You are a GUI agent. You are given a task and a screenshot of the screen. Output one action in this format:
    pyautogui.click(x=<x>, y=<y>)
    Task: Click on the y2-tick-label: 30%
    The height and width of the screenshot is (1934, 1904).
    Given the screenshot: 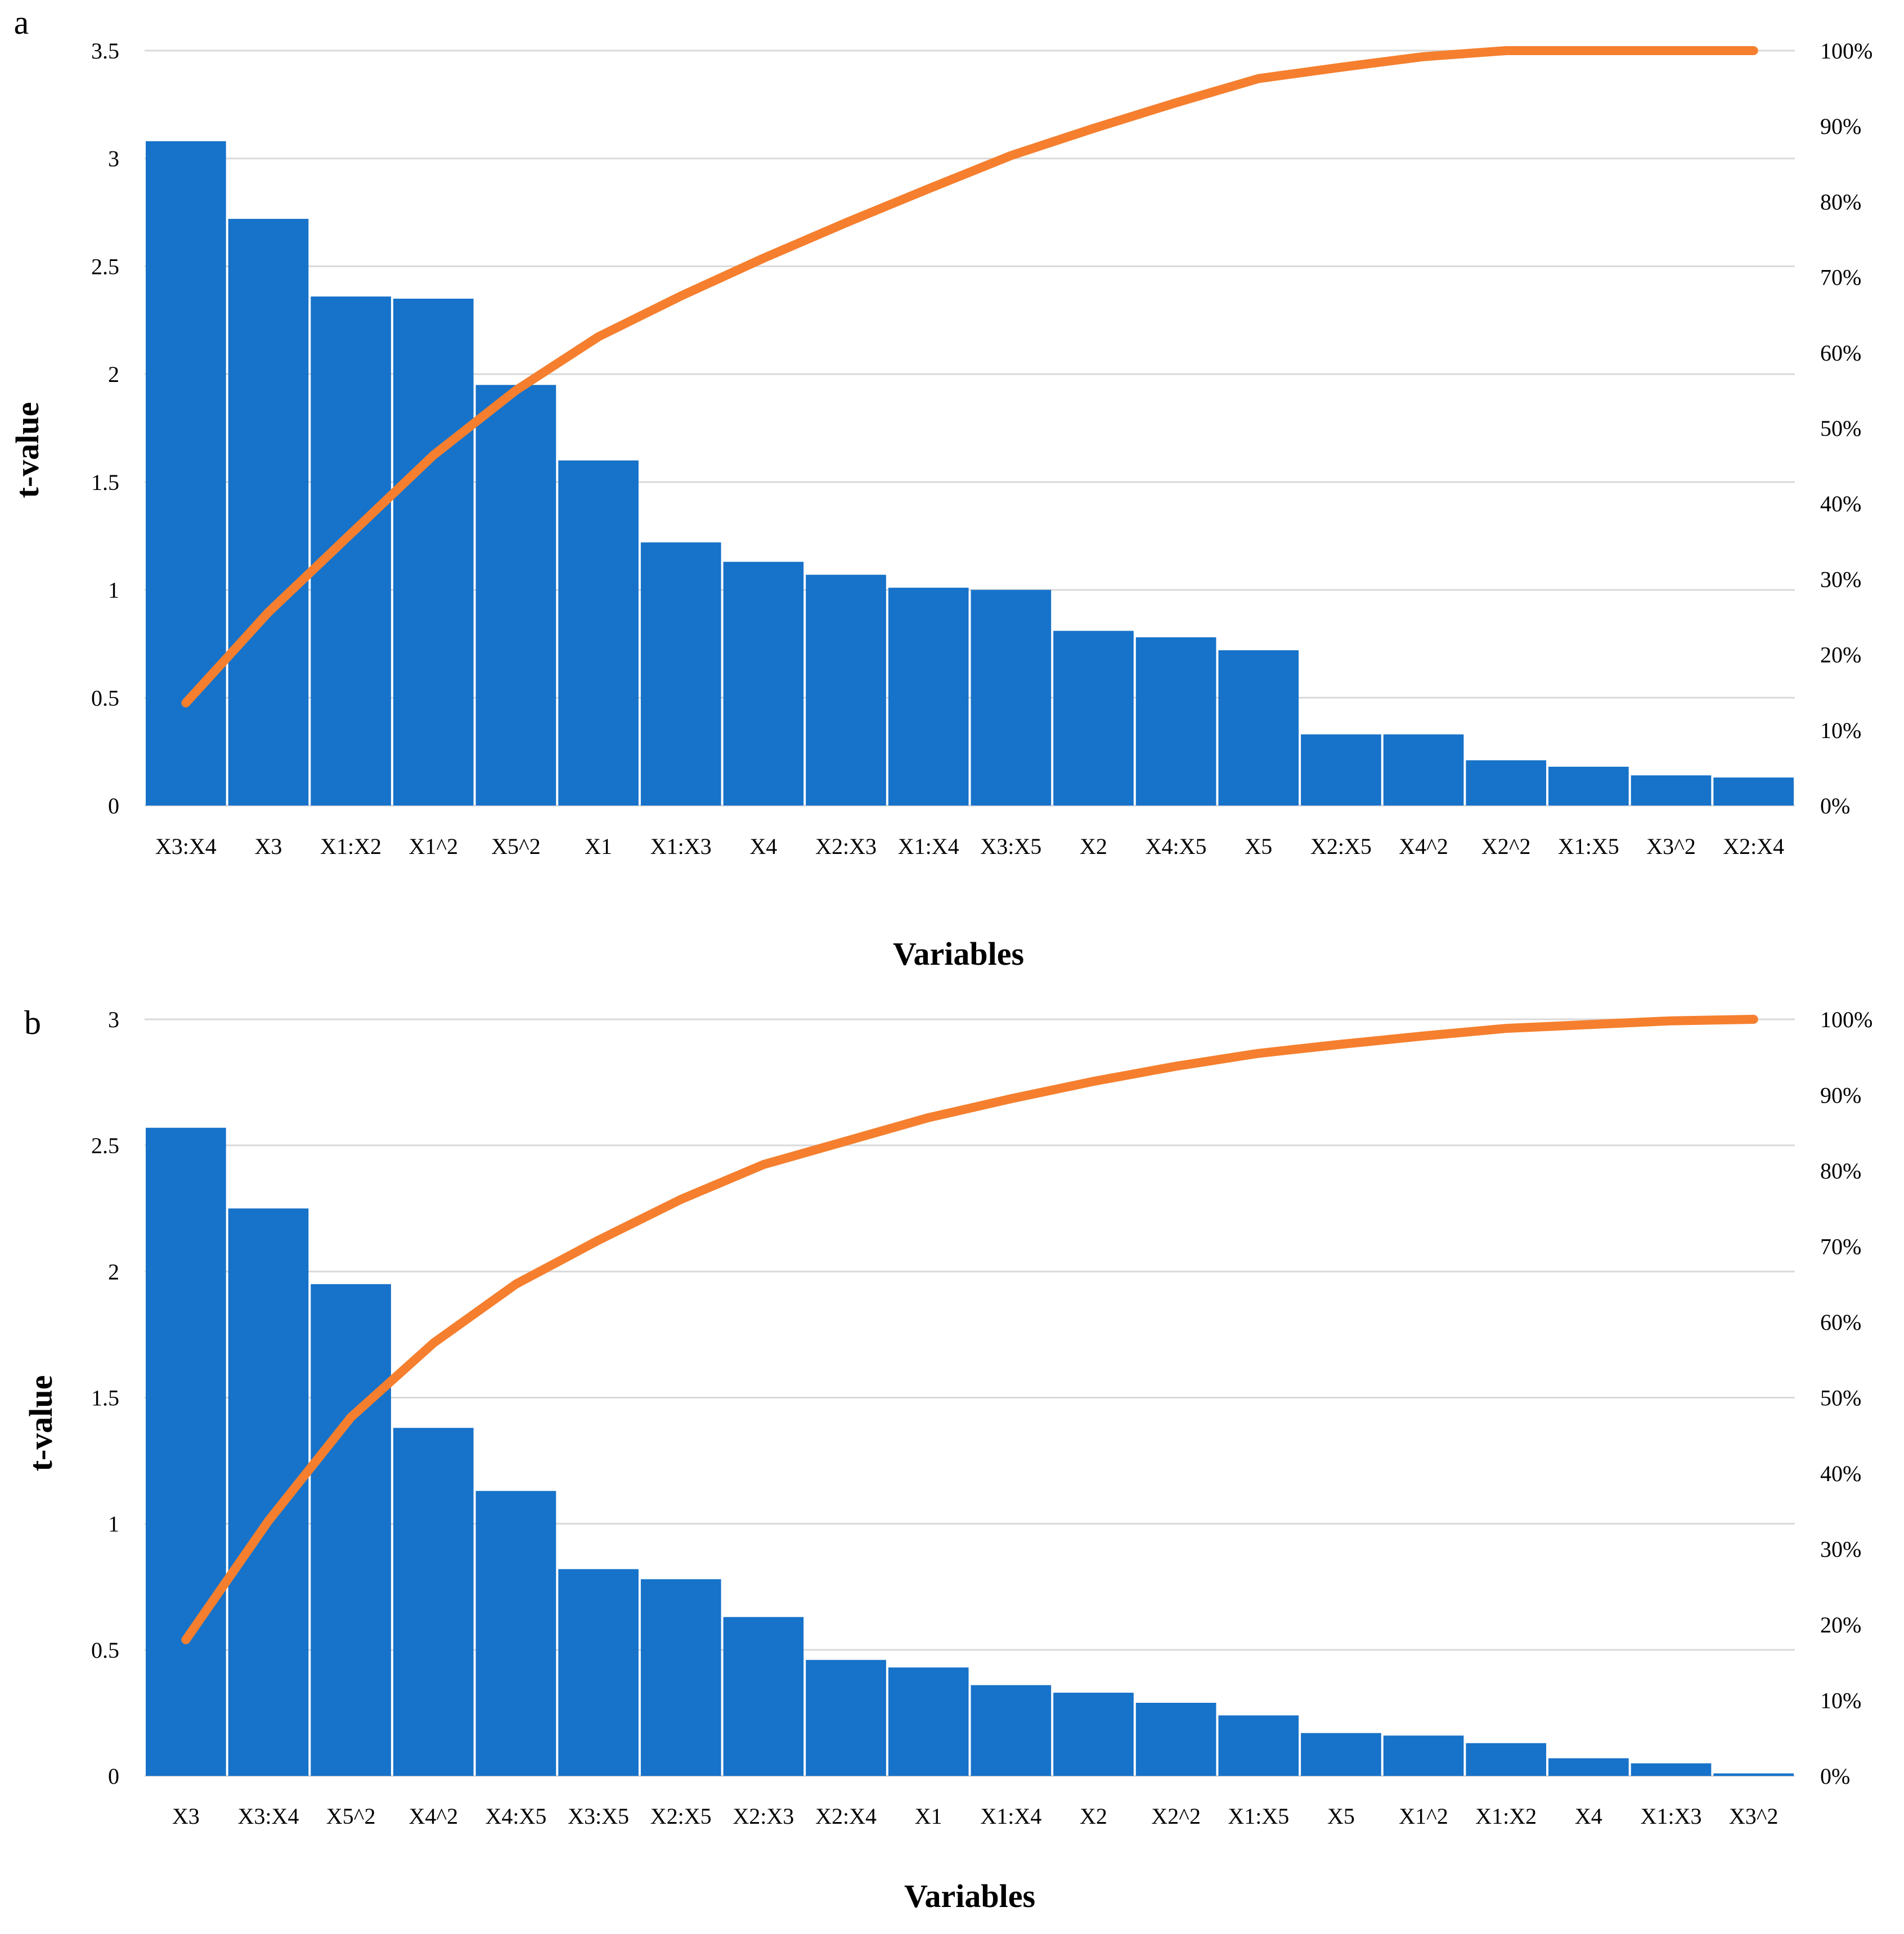 What is the action you would take?
    pyautogui.click(x=1840, y=1549)
    